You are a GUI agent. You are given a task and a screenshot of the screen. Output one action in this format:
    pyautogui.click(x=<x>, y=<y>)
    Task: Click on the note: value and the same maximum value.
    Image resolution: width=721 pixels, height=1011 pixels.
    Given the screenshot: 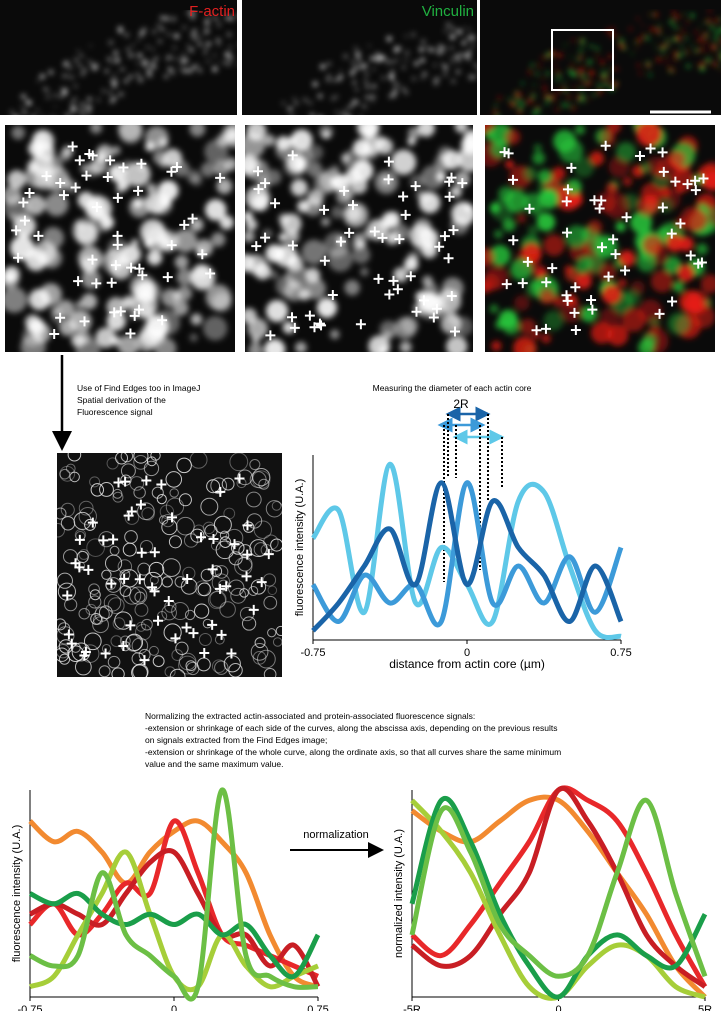 What is the action you would take?
    pyautogui.click(x=214, y=764)
    